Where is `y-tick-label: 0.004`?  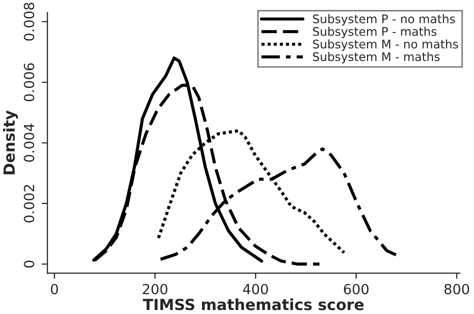
y-tick-label: 0.004 is located at coordinates (29, 143).